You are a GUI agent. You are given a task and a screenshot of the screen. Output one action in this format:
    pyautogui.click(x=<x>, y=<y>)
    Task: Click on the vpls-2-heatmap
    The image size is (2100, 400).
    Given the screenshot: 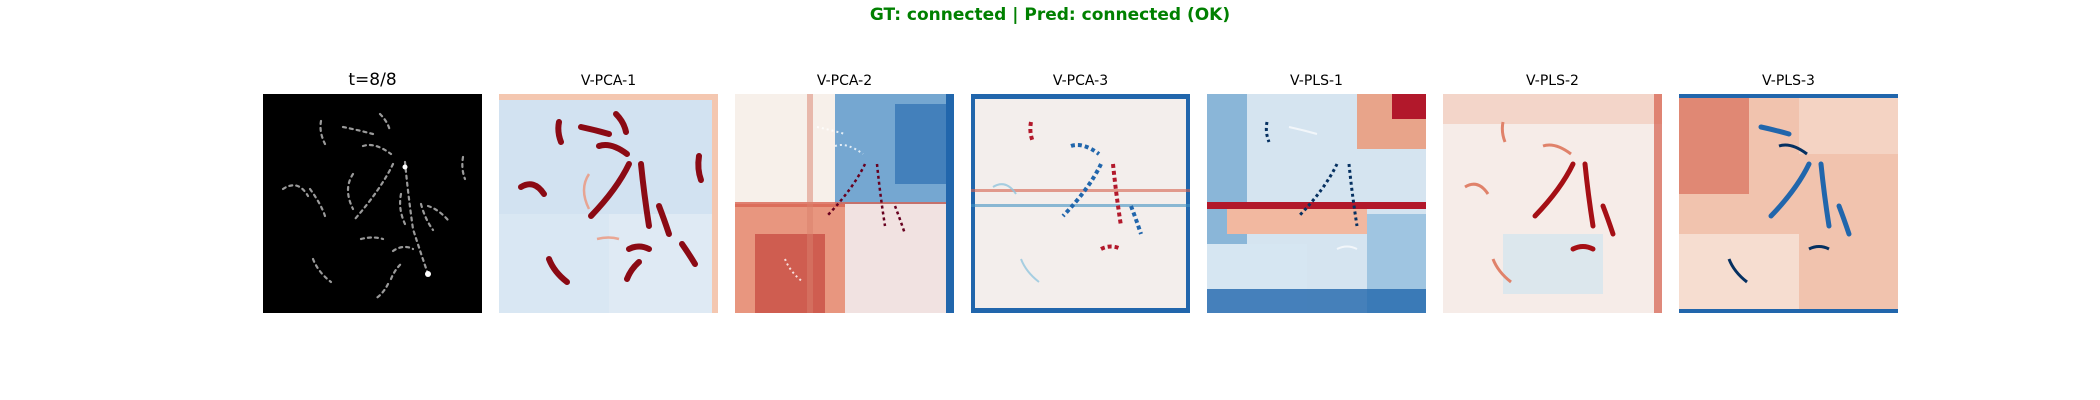 What is the action you would take?
    pyautogui.click(x=1552, y=203)
    